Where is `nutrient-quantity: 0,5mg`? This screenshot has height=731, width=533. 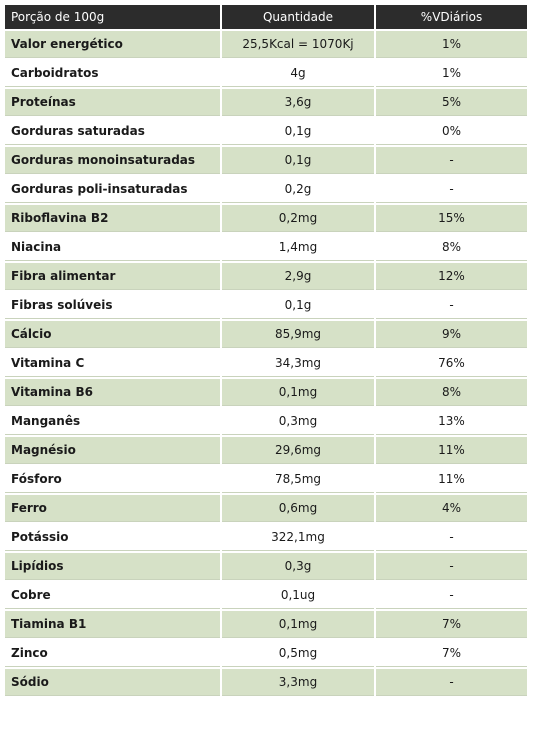
nutrient-quantity: 0,5mg is located at coordinates (298, 653).